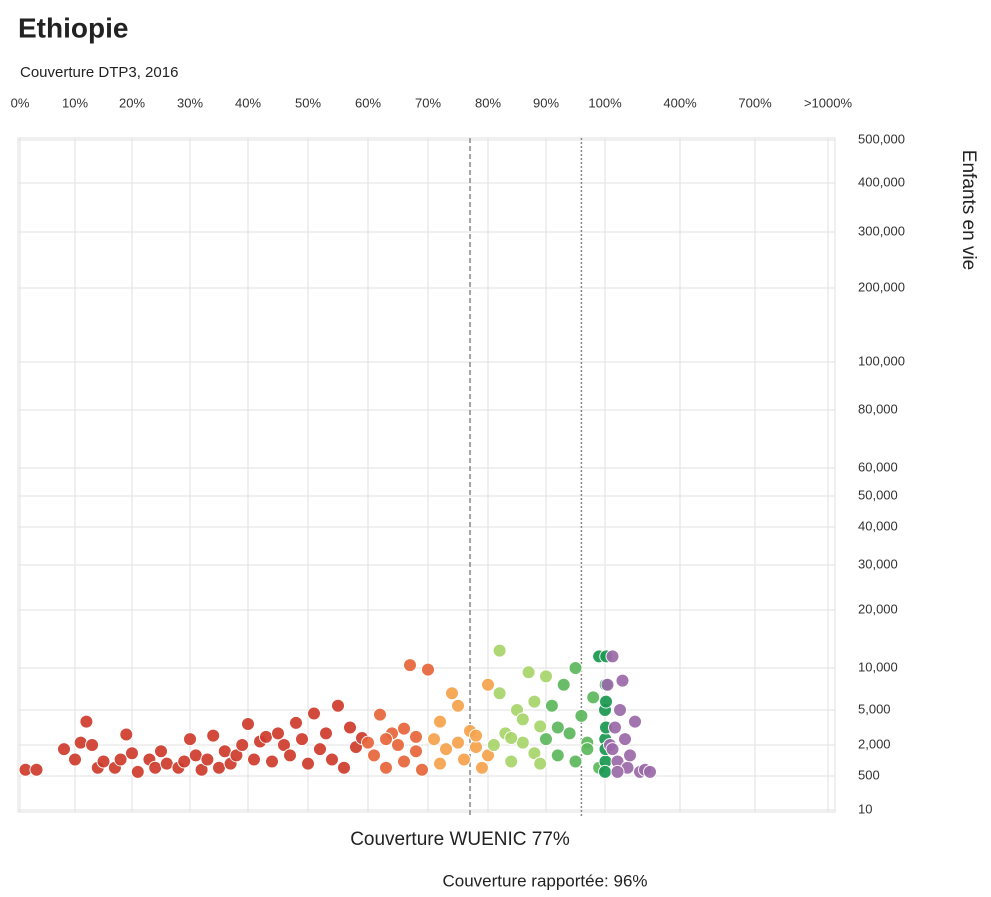 This screenshot has width=991, height=897. Describe the element at coordinates (755, 102) in the screenshot. I see `x-tick-label: 700%` at that location.